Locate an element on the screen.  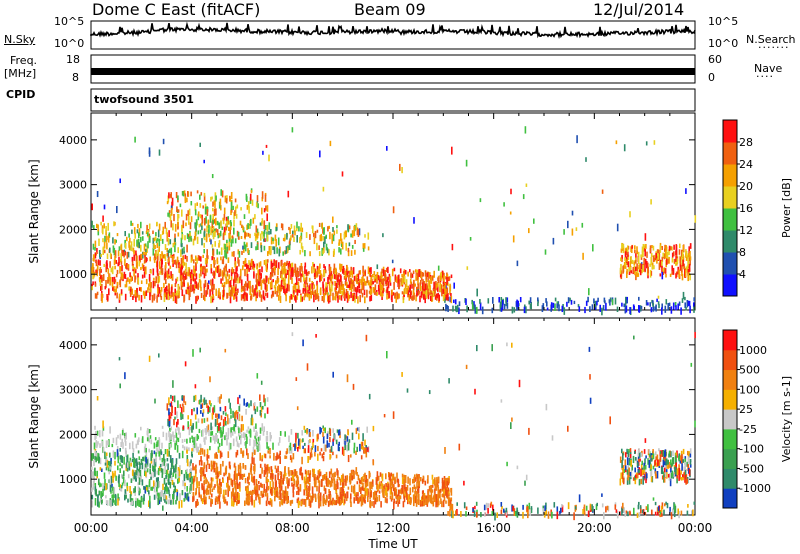
power-ytick-label: 3000 is located at coordinates (73, 185).